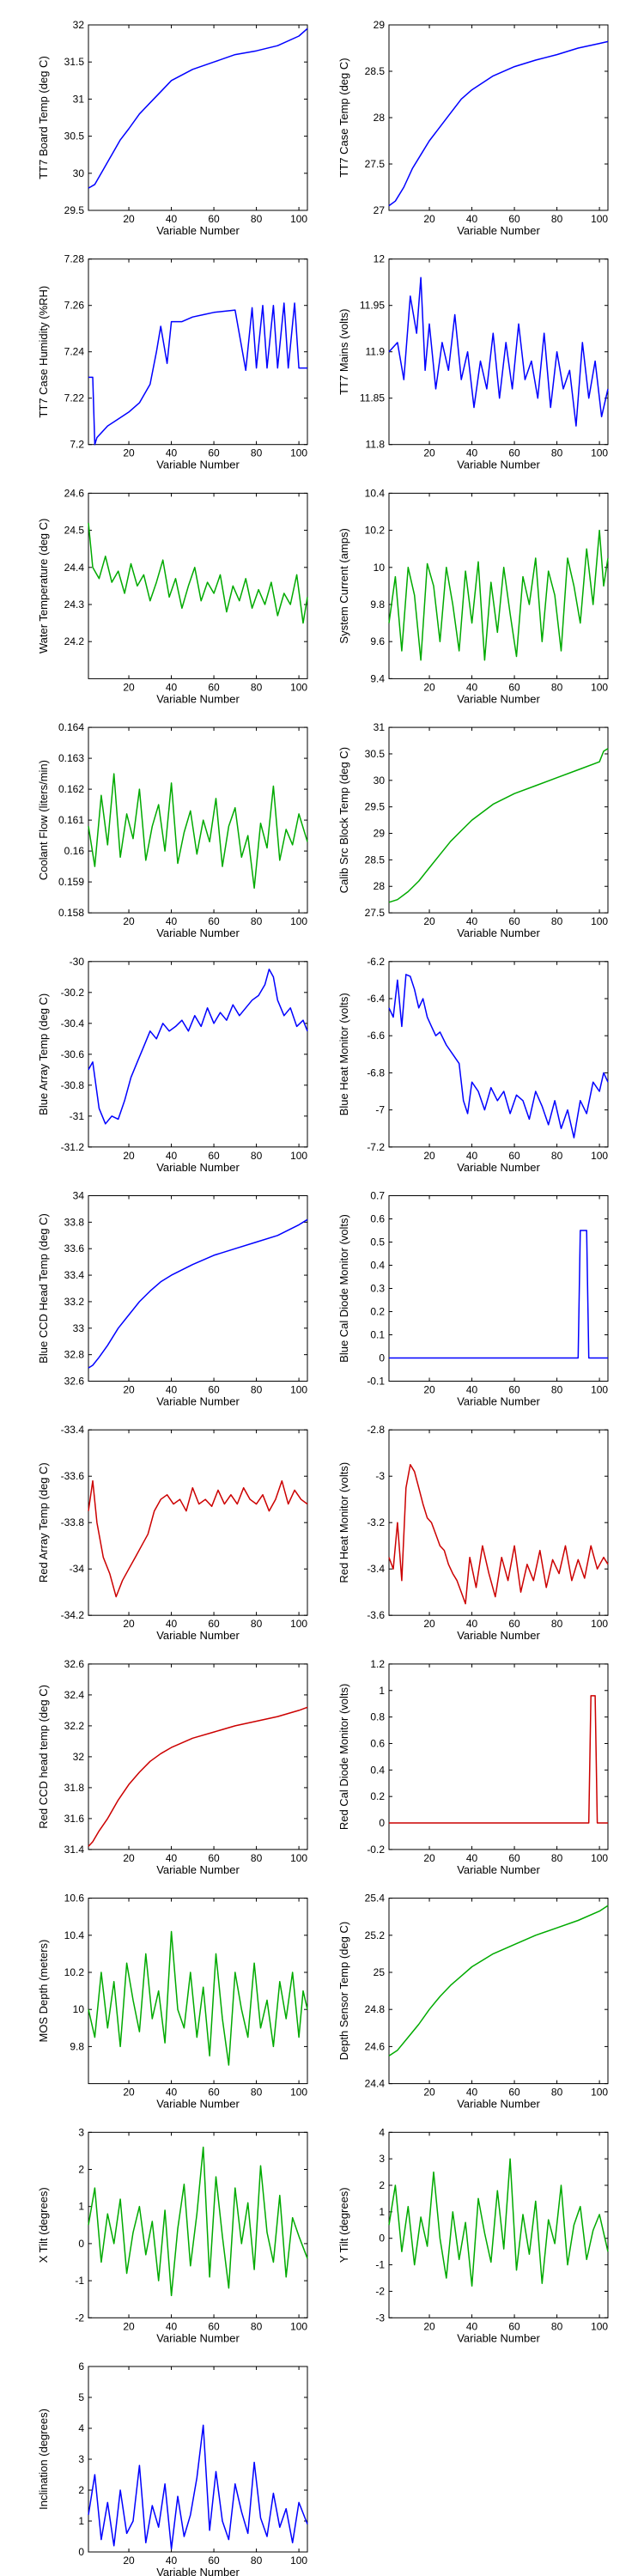  What do you see at coordinates (79, 2318) in the screenshot?
I see `y-tick-label: -2` at bounding box center [79, 2318].